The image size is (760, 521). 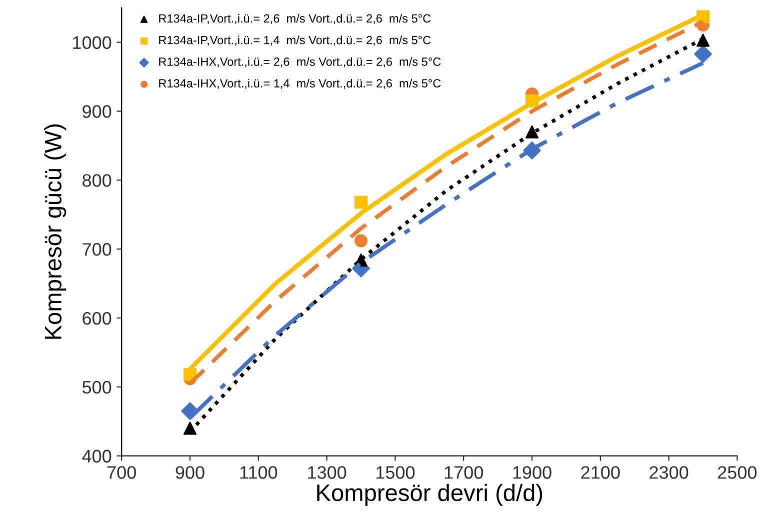 I want to click on legend-label: R134a-IHX,Vort.,i.ü.= 2,6 m/s Vort.,d.ü.= 2,6 m/s 5°C, so click(x=300, y=62).